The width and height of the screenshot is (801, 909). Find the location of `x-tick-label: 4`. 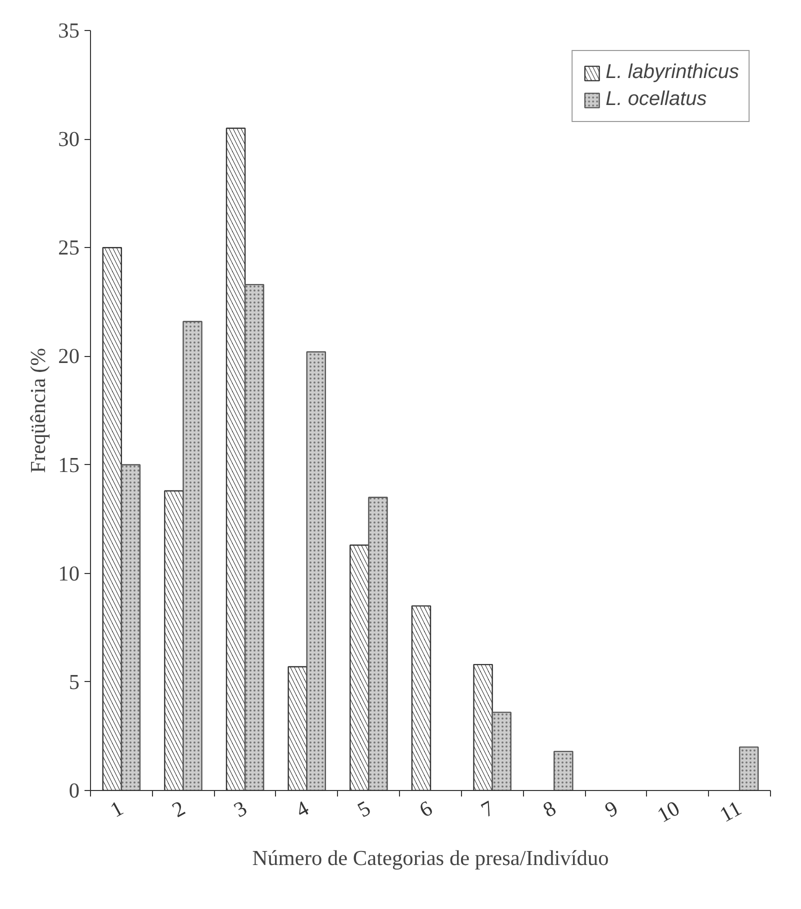

x-tick-label: 4 is located at coordinates (302, 809).